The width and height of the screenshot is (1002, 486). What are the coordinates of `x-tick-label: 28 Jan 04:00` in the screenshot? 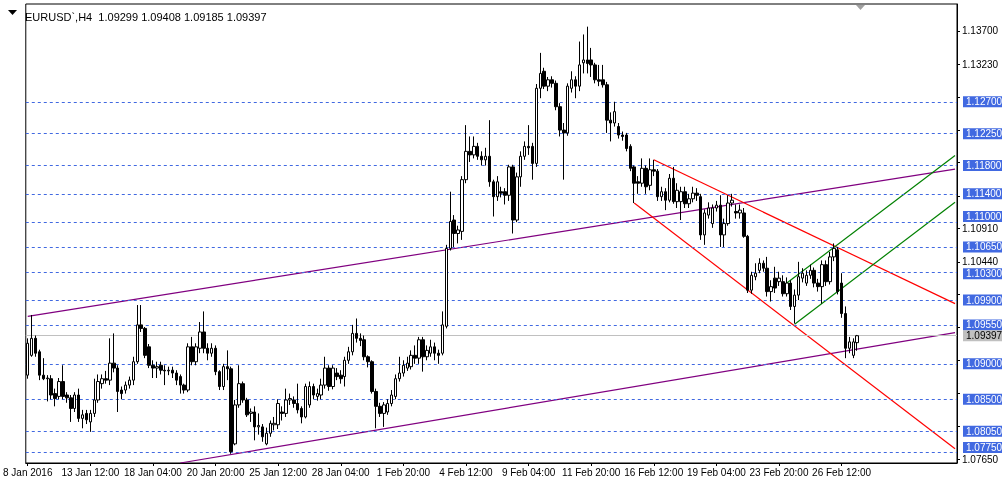 It's located at (341, 472).